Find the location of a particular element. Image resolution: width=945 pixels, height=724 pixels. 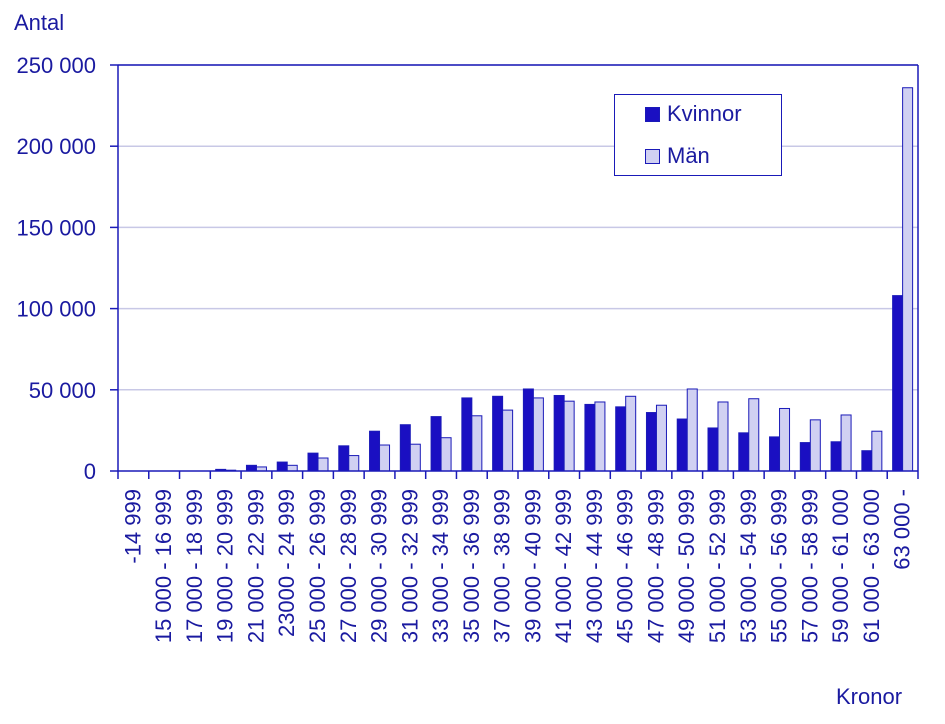

chart-legend: Kvinnor Män is located at coordinates (698, 135).